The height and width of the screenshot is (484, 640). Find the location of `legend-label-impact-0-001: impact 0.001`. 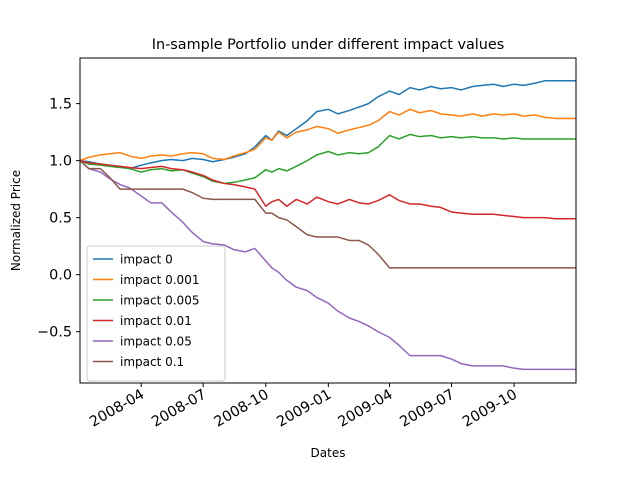

legend-label-impact-0-001: impact 0.001 is located at coordinates (159, 280).